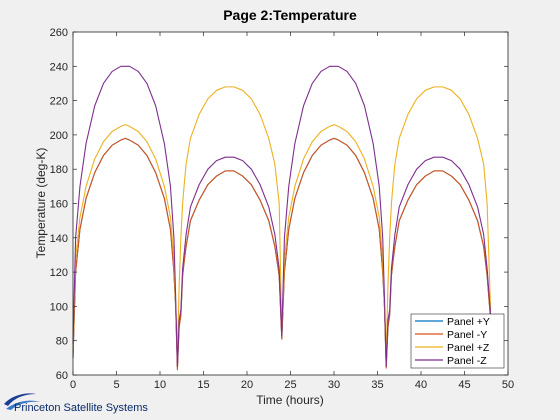 Image resolution: width=560 pixels, height=420 pixels. What do you see at coordinates (59, 239) in the screenshot?
I see `y-tick-label: 140` at bounding box center [59, 239].